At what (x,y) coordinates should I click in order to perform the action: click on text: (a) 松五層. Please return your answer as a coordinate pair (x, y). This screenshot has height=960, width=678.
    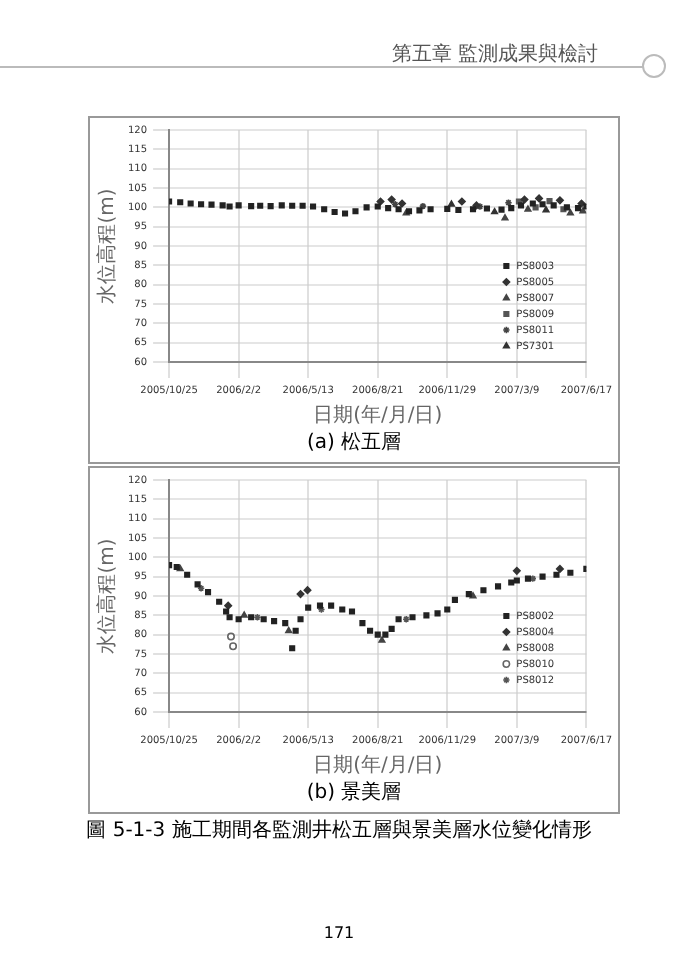
    Looking at the image, I should click on (354, 444).